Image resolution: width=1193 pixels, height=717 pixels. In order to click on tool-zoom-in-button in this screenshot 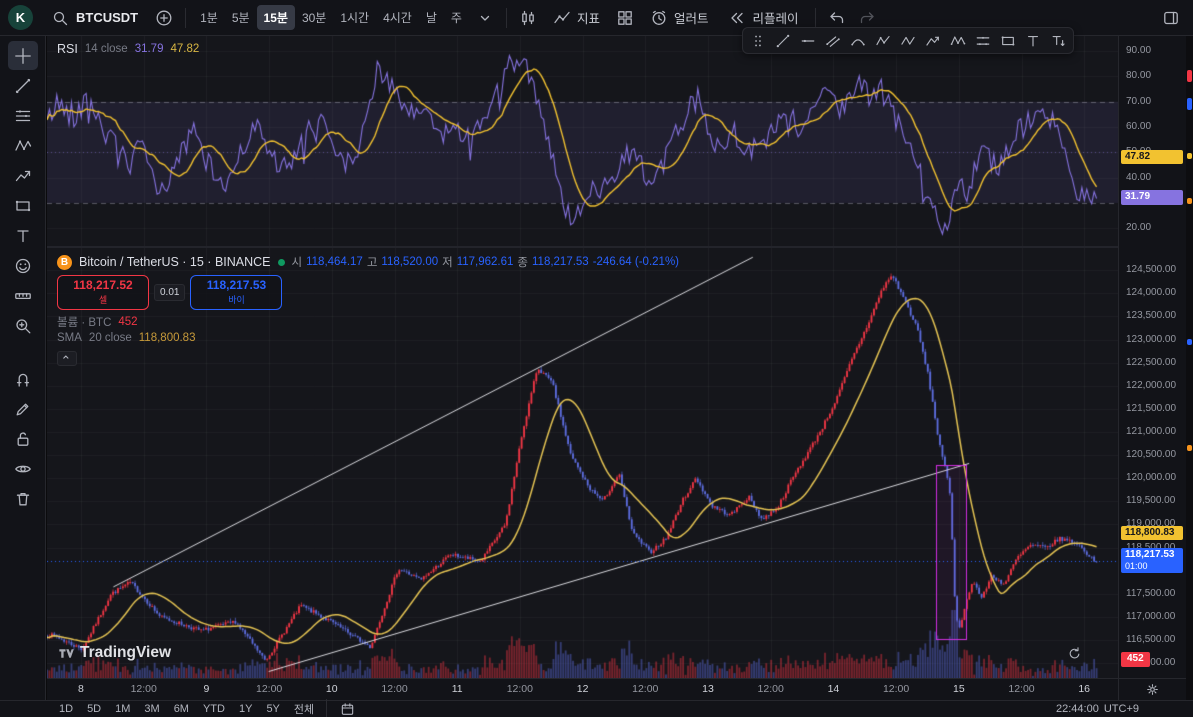, I will do `click(23, 325)`.